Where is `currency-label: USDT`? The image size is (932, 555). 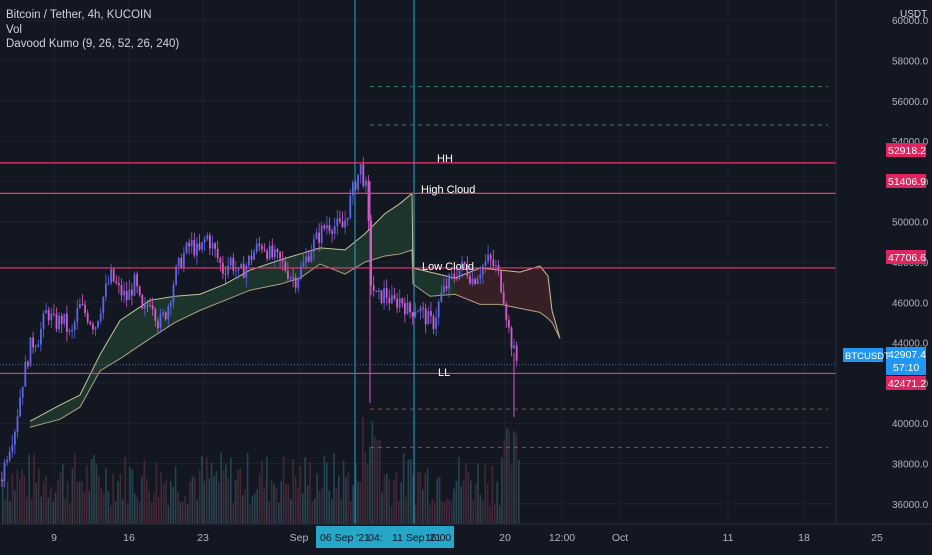
currency-label: USDT is located at coordinates (913, 14).